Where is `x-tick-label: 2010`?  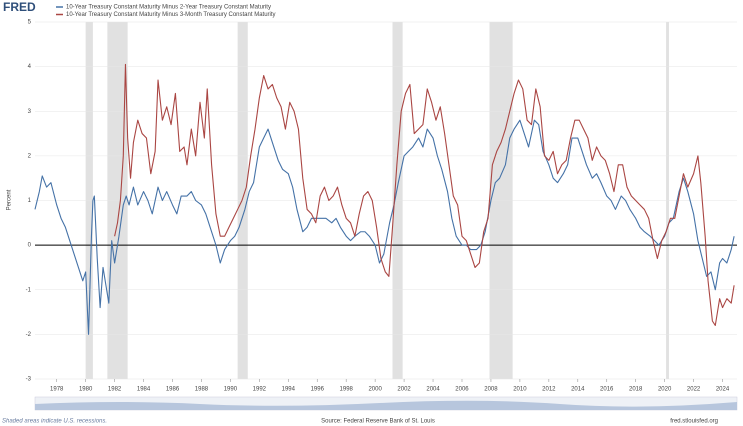 x-tick-label: 2010 is located at coordinates (520, 390).